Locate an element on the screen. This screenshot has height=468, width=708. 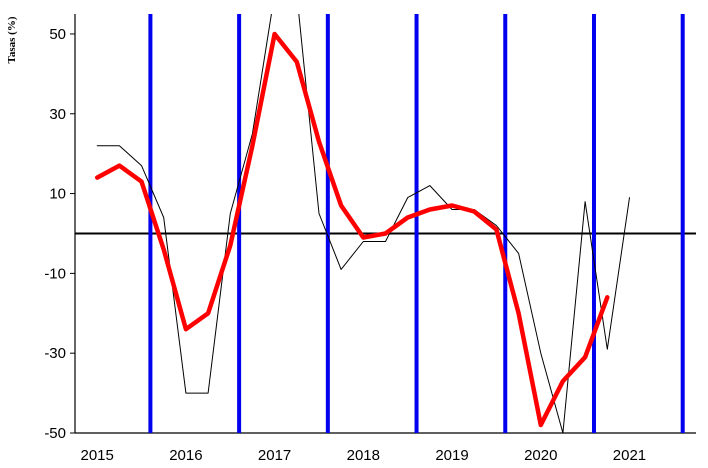
x-year-label: 2020 is located at coordinates (540, 455).